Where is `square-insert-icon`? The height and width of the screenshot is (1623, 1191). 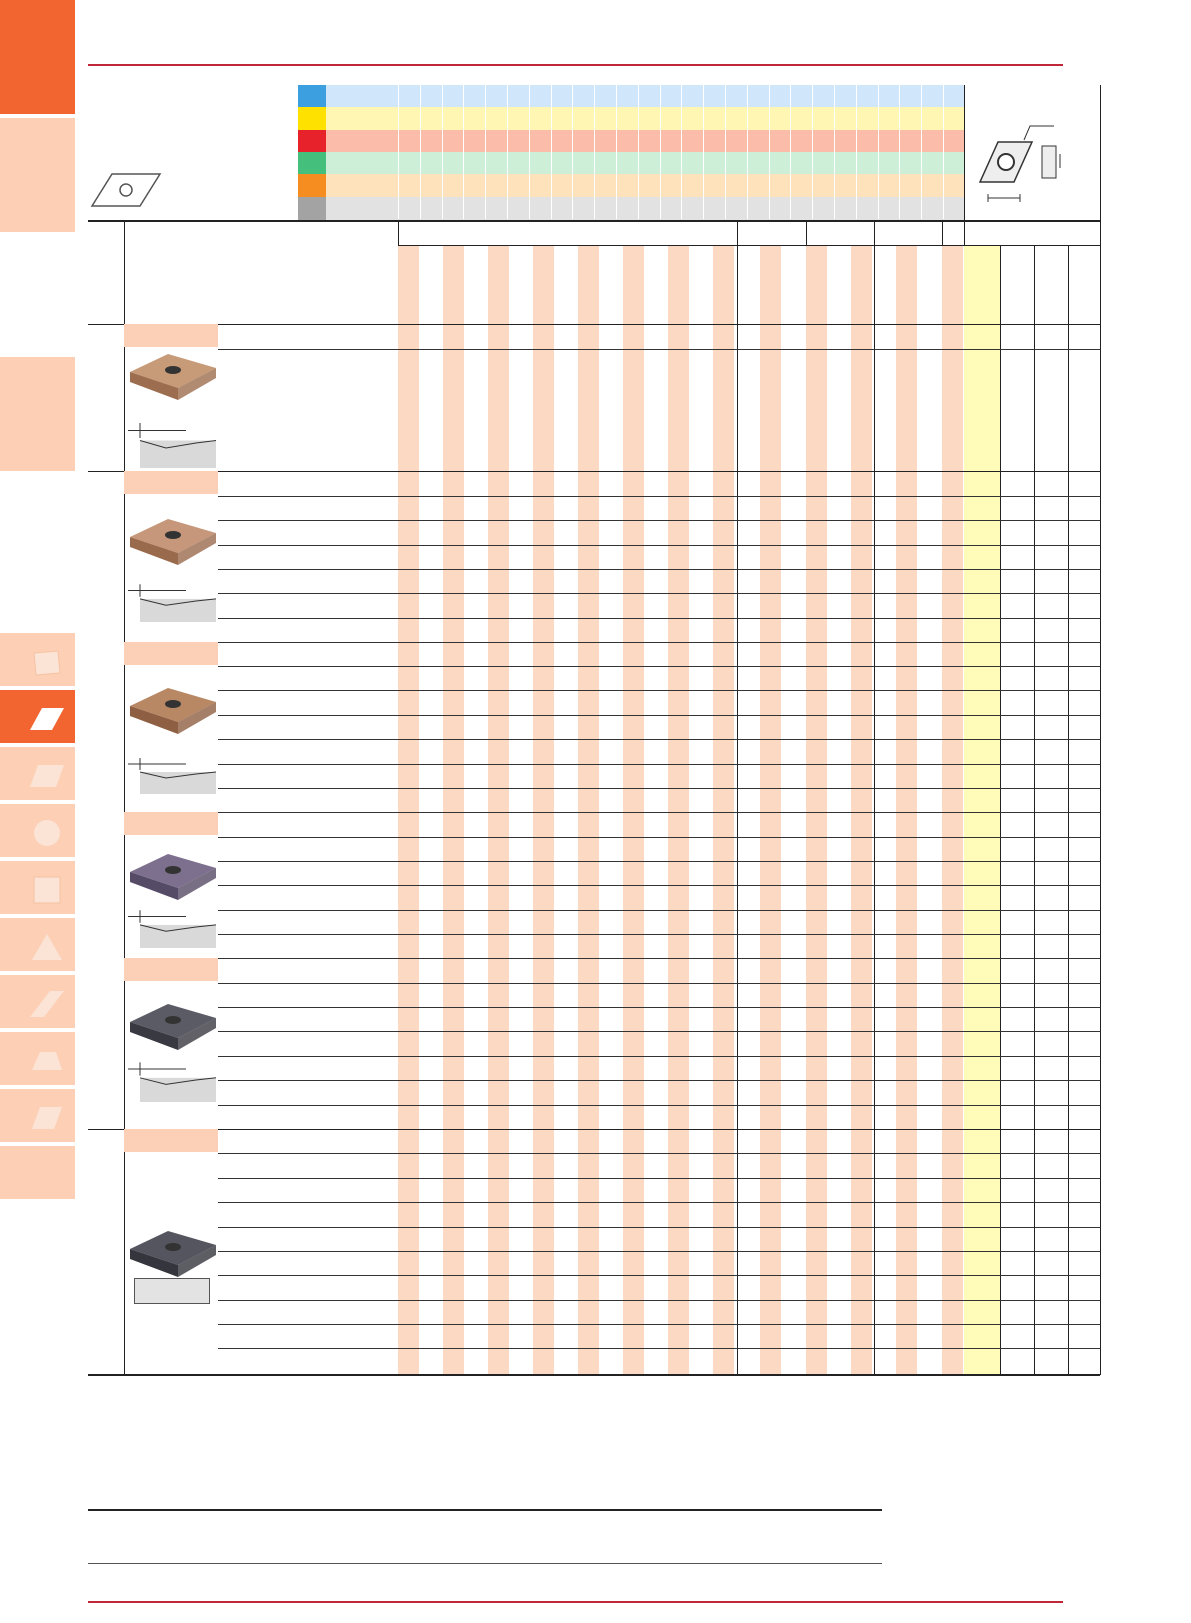 square-insert-icon is located at coordinates (47, 663).